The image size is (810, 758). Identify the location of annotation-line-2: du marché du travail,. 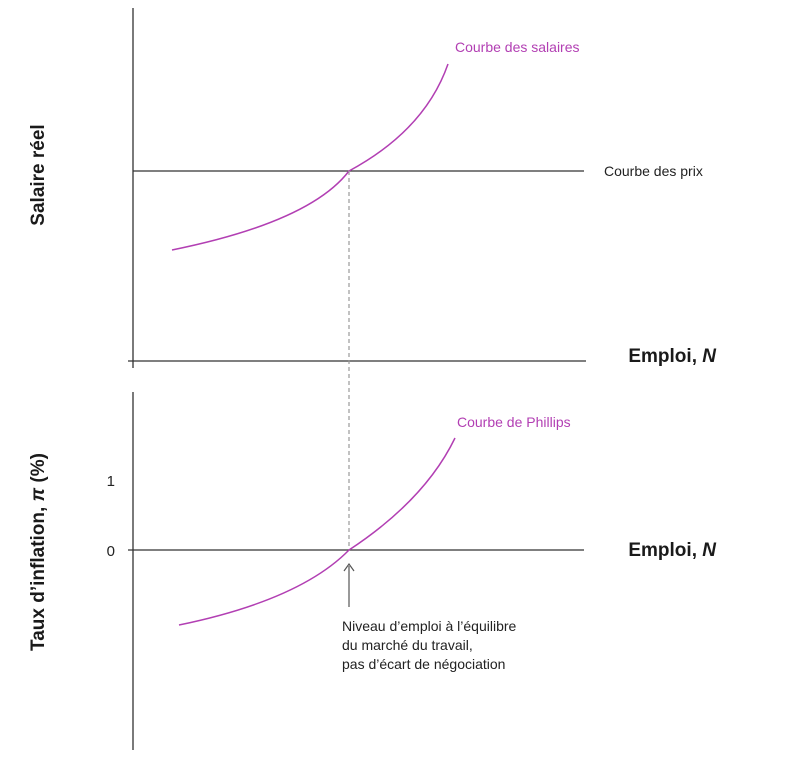
(407, 645).